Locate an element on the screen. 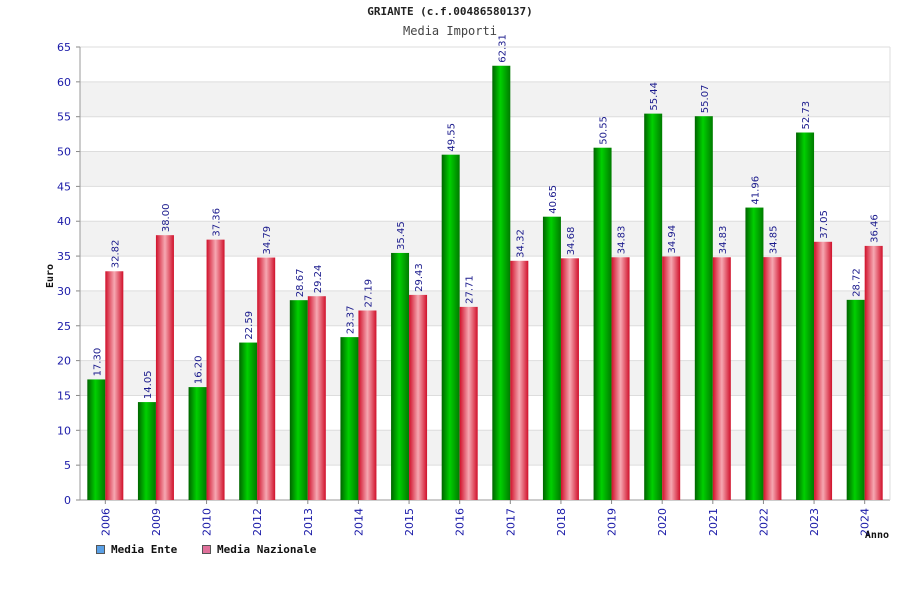 The image size is (900, 600). data-label-media-nazionale: 29.24 is located at coordinates (318, 279).